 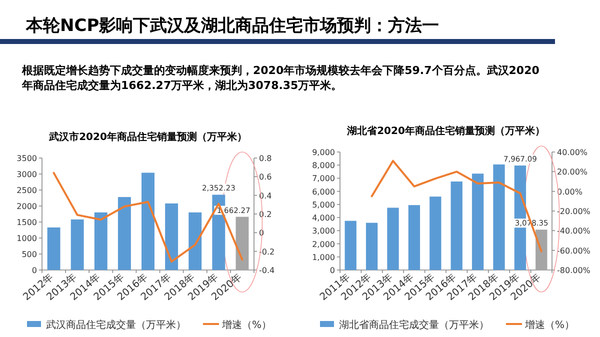 What do you see at coordinates (281, 78) in the screenshot?
I see `text: 根据既定增长趋势下成交量的变动幅度来预判，2020年市场规模较去年会下降59.7个百分点。武汉2020年商品住宅成交量为1662.27万平米，湖北为3078.35万平米。` at bounding box center [281, 78].